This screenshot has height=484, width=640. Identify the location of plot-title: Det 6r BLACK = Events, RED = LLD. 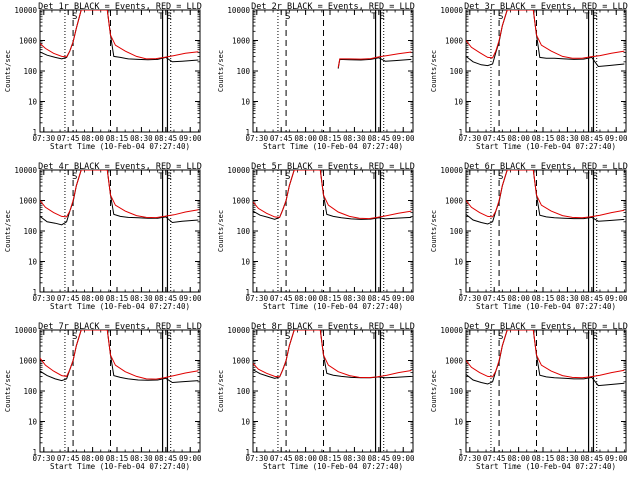
(546, 167).